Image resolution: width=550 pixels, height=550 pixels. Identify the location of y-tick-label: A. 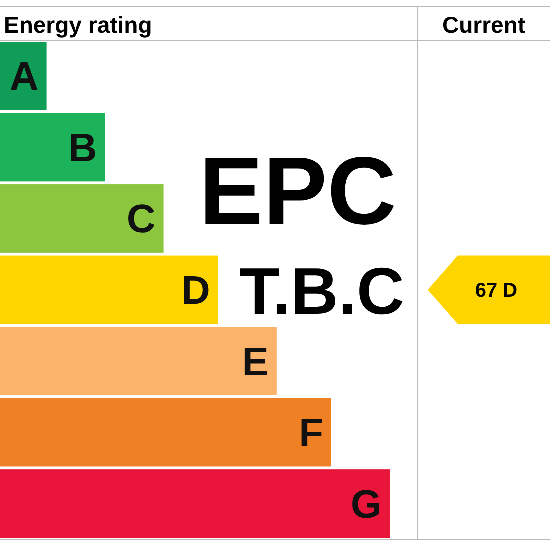
(24, 77).